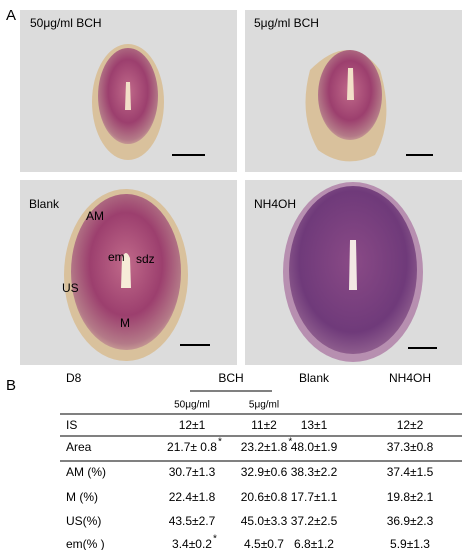  Describe the element at coordinates (314, 447) in the screenshot. I see `cell: 48.0±1.9` at that location.